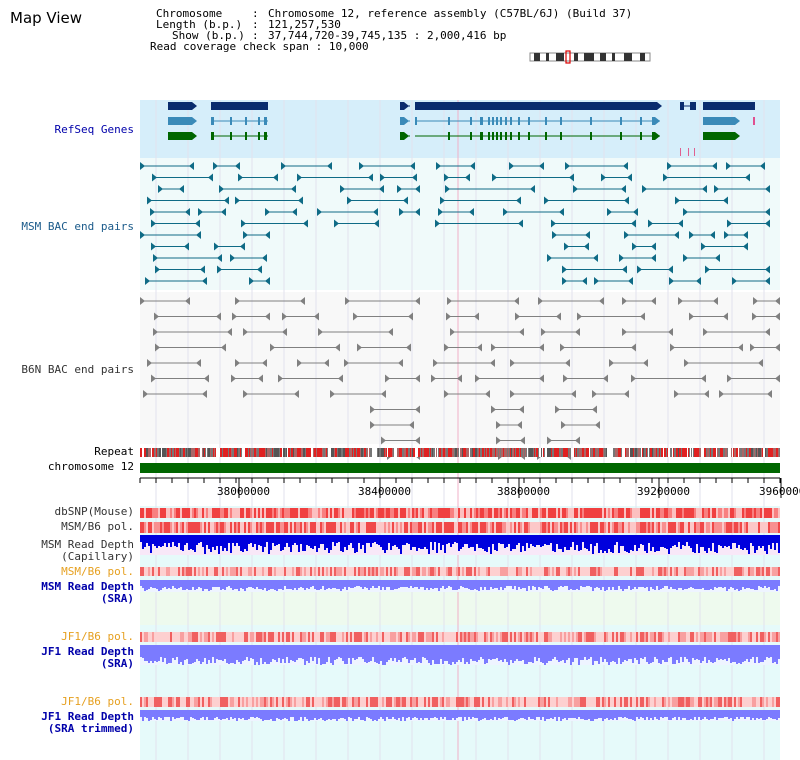  What do you see at coordinates (460, 513) in the screenshot?
I see `heatmap-row` at bounding box center [460, 513].